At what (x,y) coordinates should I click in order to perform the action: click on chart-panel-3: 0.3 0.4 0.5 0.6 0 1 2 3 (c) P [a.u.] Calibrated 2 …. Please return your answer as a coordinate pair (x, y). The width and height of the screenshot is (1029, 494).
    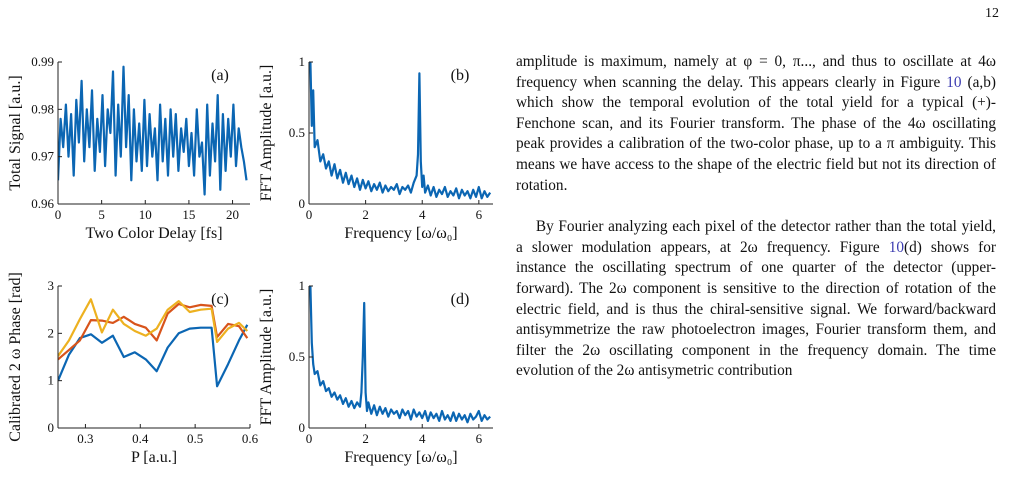
    Looking at the image, I should click on (133, 369).